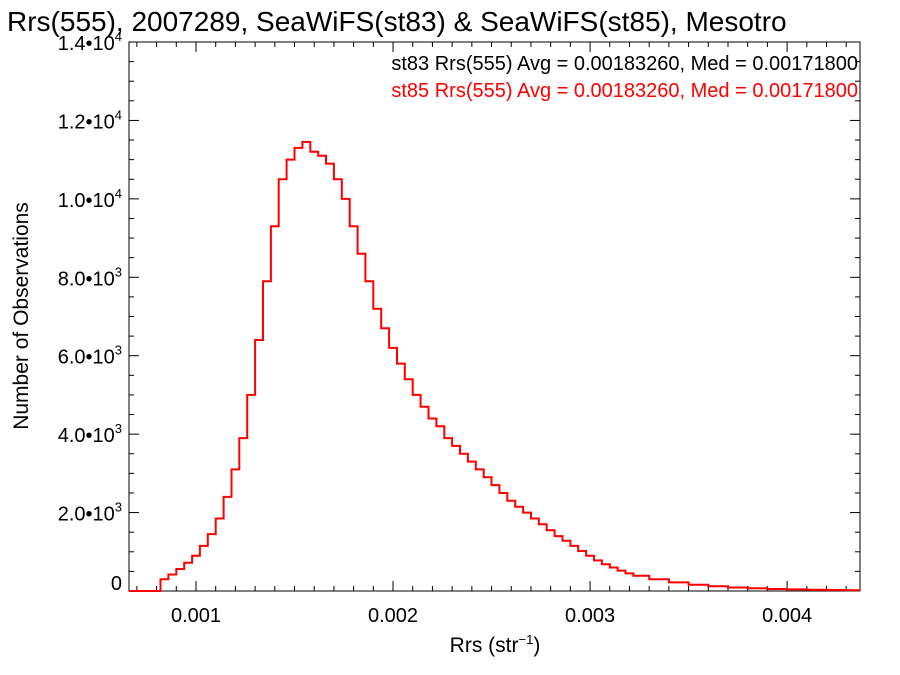 The image size is (900, 675). What do you see at coordinates (86, 358) in the screenshot?
I see `y-tick-label-base: 6.0•10` at bounding box center [86, 358].